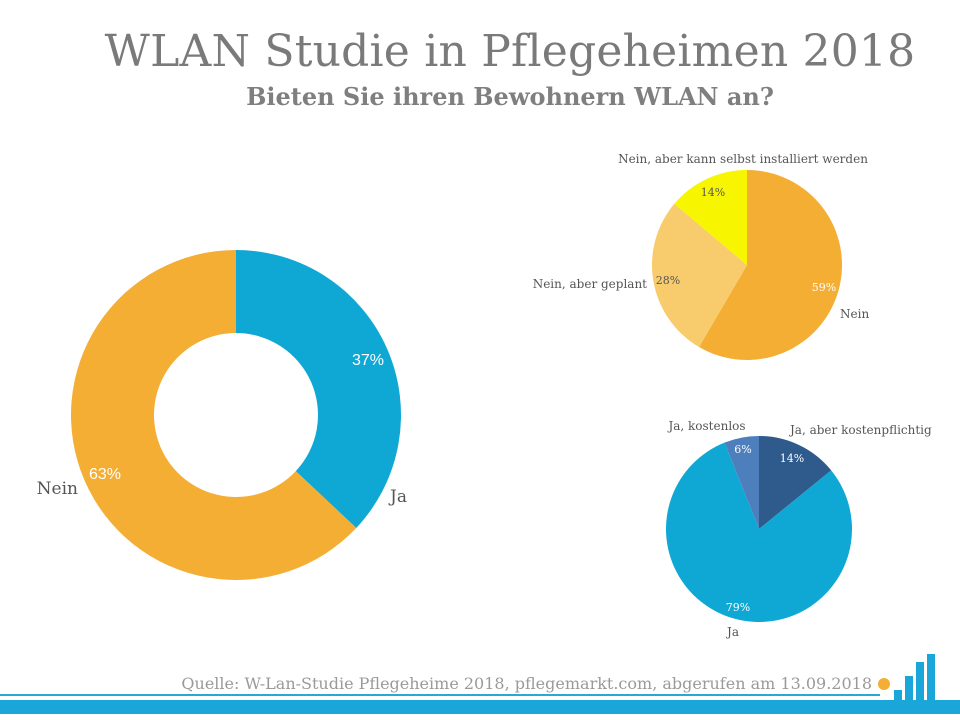  I want to click on footer-divider, so click(440, 695).